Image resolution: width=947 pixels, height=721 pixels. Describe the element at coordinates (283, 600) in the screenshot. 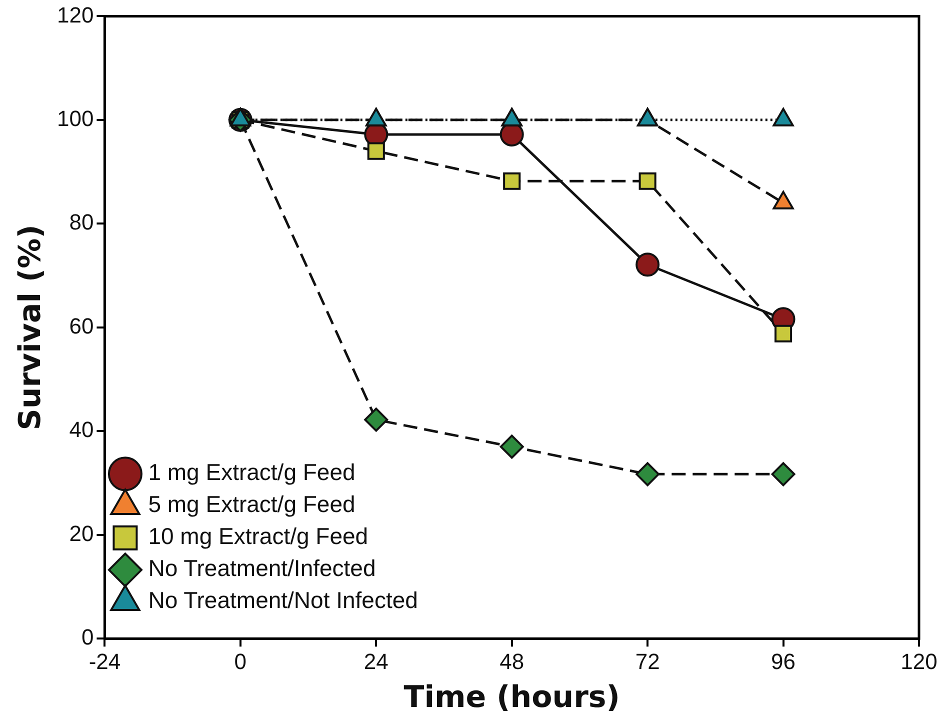

I see `legend-label: No Treatment/Not Infected` at that location.